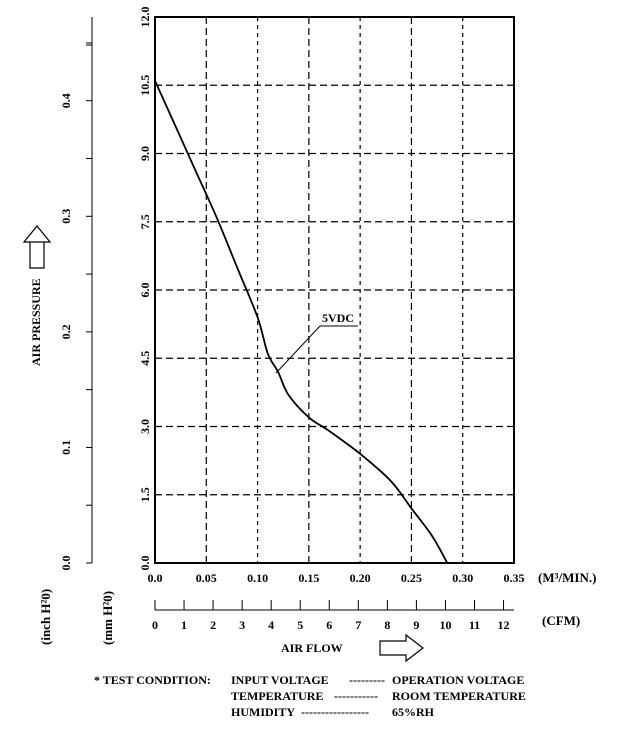 The image size is (636, 729). Describe the element at coordinates (567, 577) in the screenshot. I see `x-unit-m3: (M³/MIN.)` at that location.